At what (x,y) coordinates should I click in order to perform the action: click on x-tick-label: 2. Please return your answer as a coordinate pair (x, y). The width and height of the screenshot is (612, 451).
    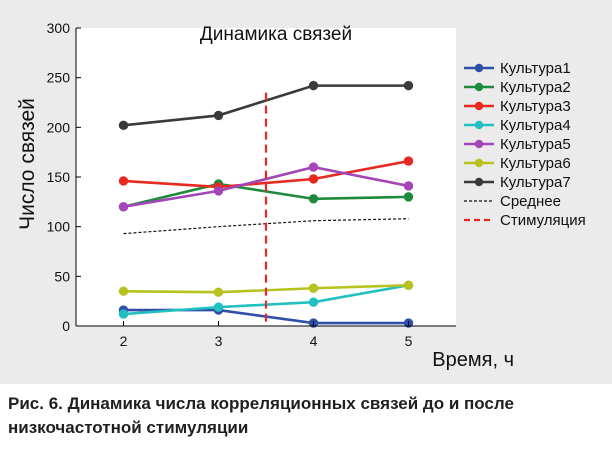
    Looking at the image, I should click on (124, 341).